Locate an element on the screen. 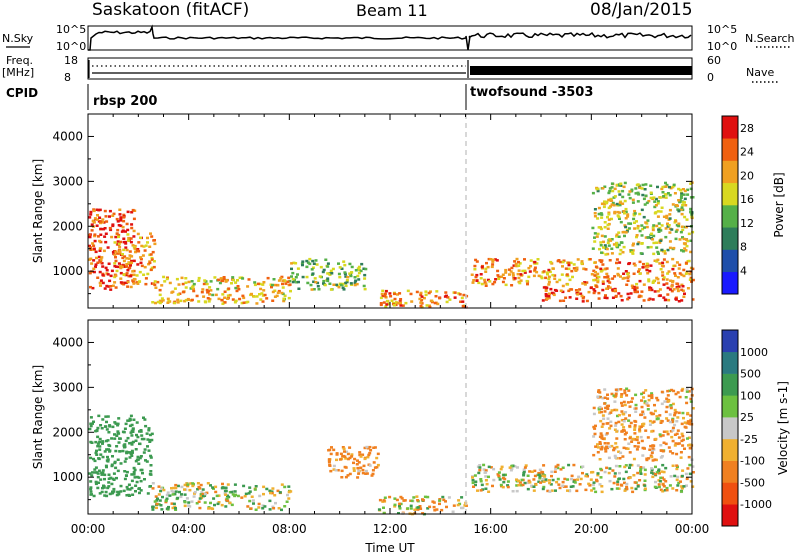 This screenshot has width=800, height=554. nsky-label: N.Sky is located at coordinates (18, 38).